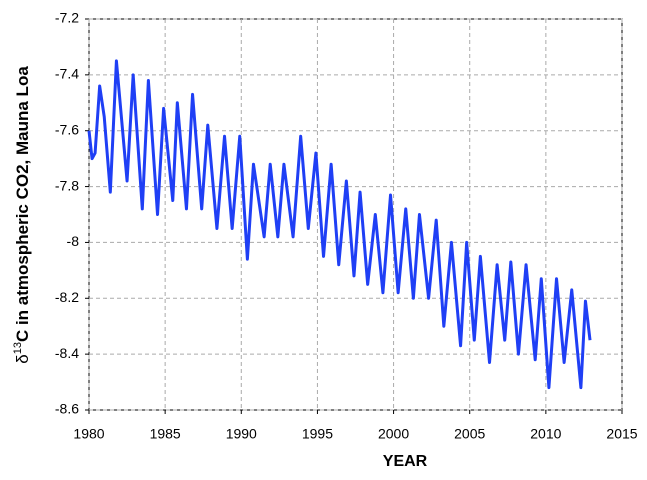 The height and width of the screenshot is (480, 647). I want to click on y-label-prefix: δ, so click(22, 358).